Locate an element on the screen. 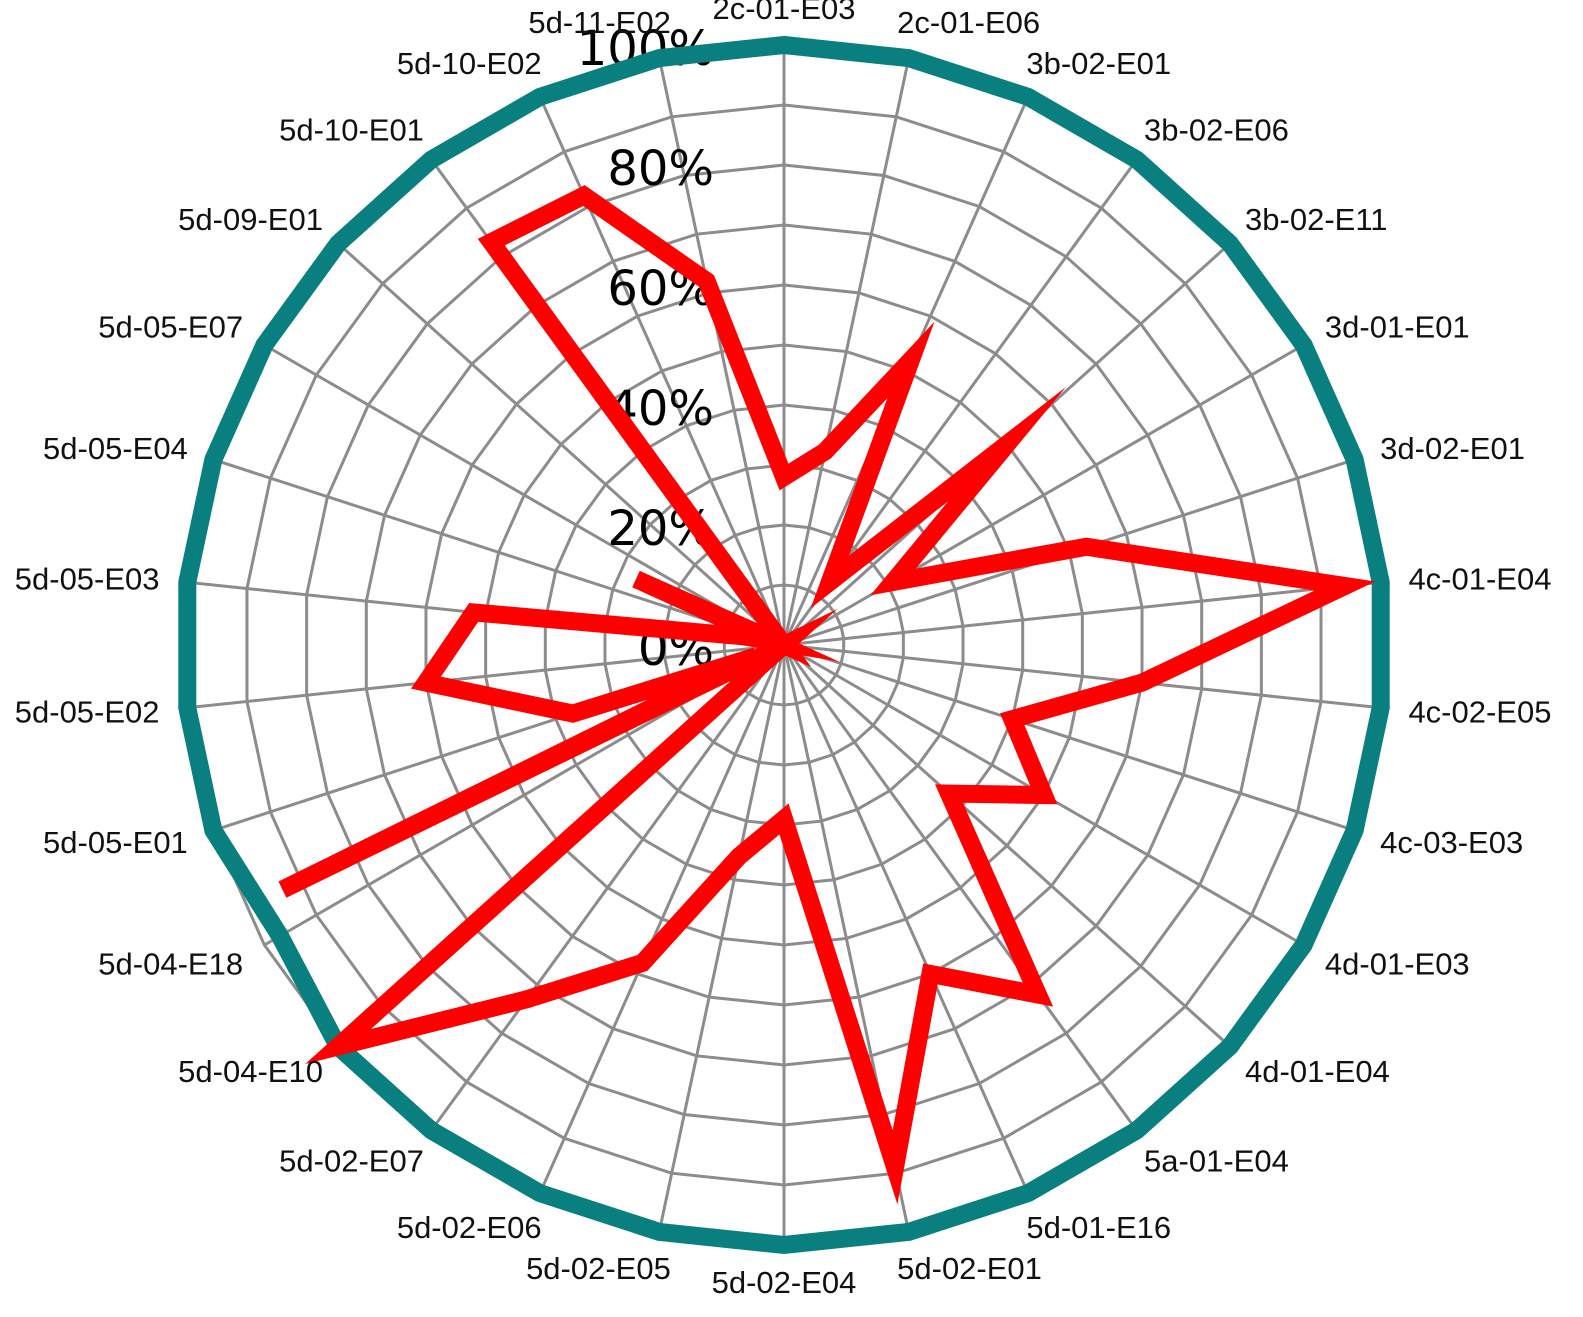  category-label: 5d-02-E06 is located at coordinates (469, 1227).